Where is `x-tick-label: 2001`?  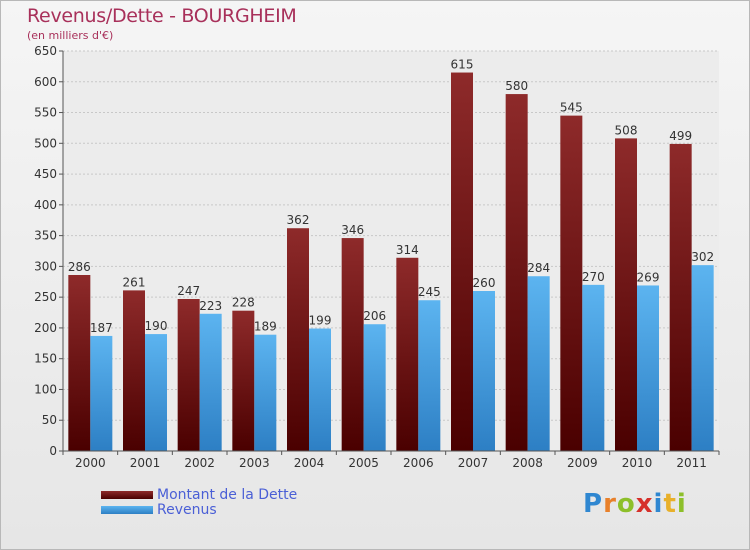
x-tick-label: 2001 is located at coordinates (145, 463).